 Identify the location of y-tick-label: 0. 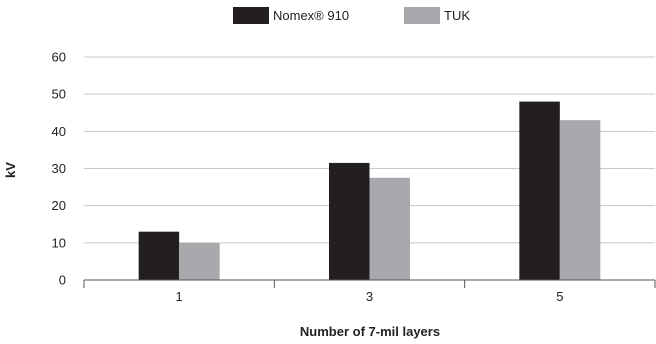
(62, 280).